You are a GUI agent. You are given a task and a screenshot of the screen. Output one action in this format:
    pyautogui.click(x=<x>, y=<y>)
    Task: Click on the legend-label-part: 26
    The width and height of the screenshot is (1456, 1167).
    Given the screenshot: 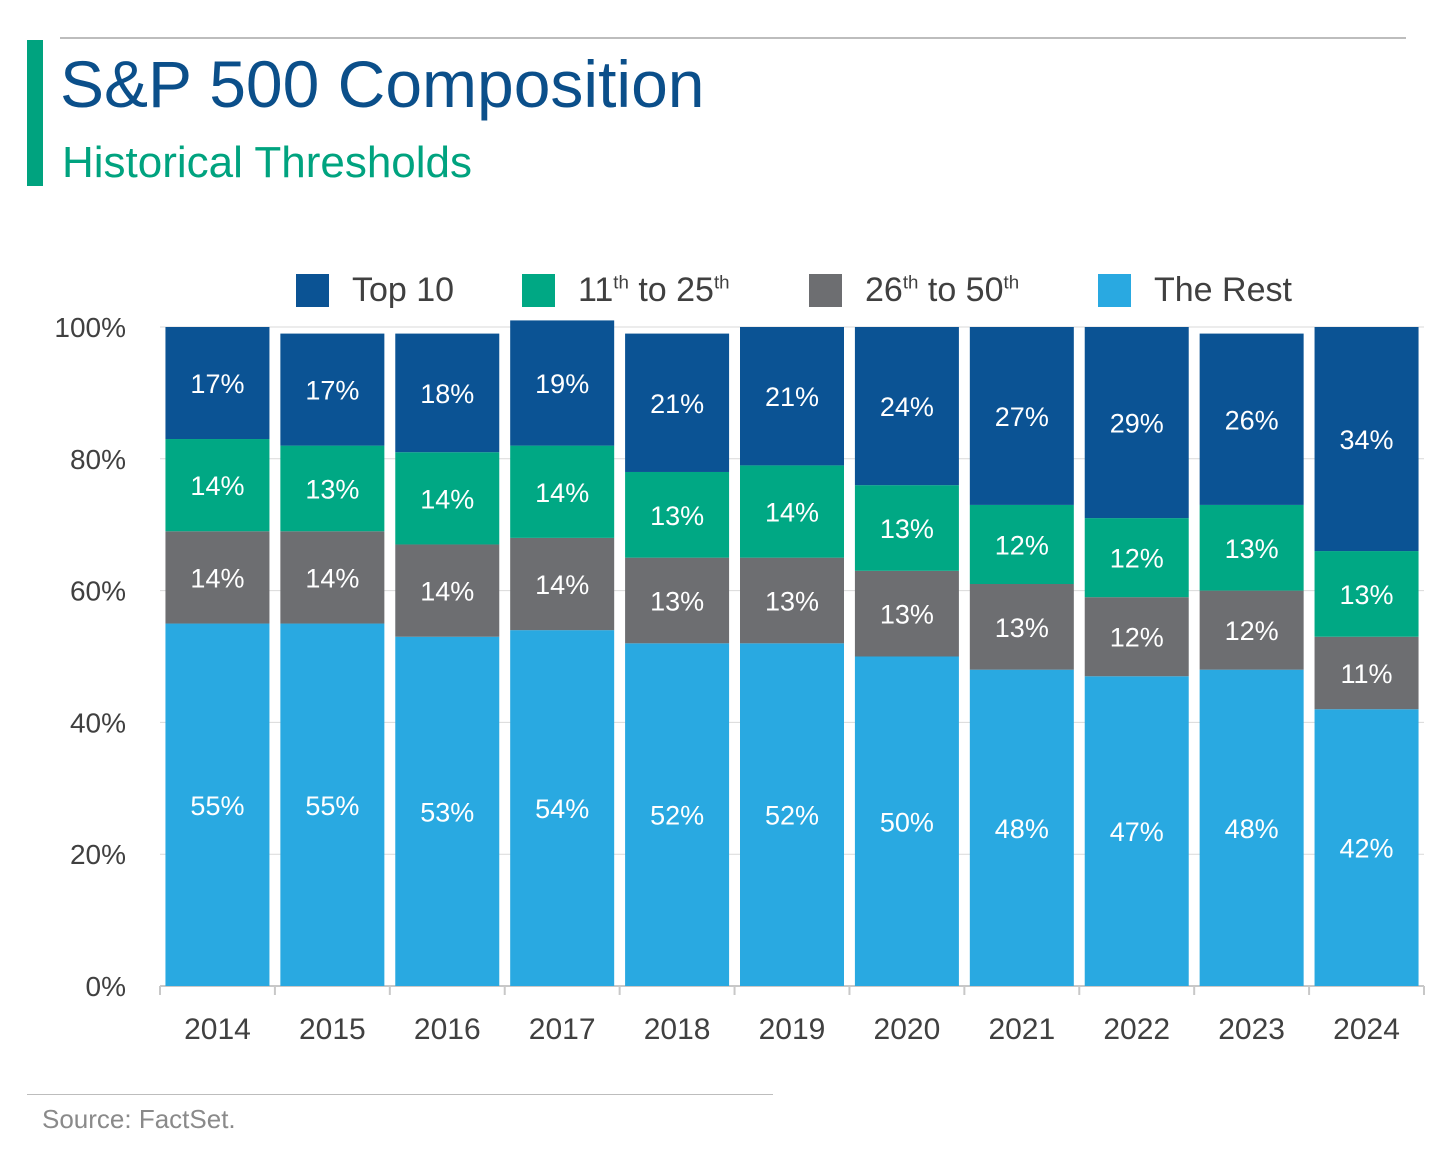 What is the action you would take?
    pyautogui.click(x=884, y=290)
    